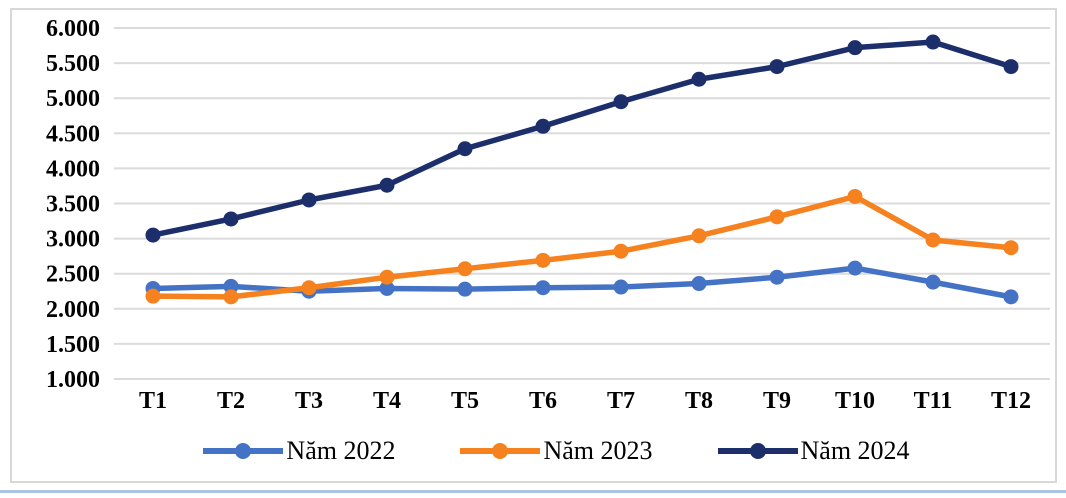 This screenshot has height=498, width=1066. What do you see at coordinates (73, 169) in the screenshot?
I see `y-axis-tick-label: 4.000` at bounding box center [73, 169].